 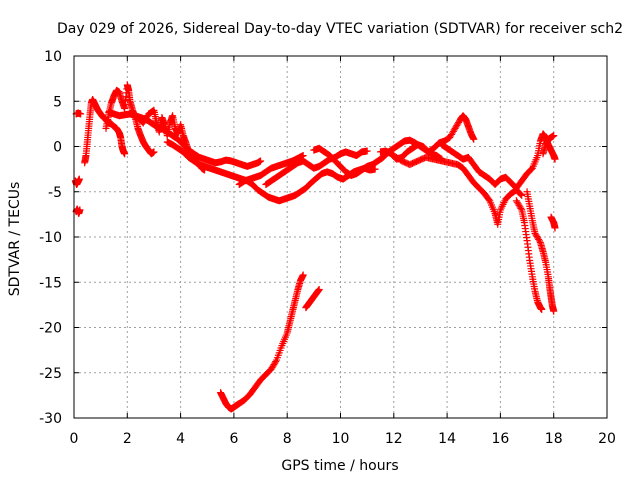 What do you see at coordinates (57, 148) in the screenshot?
I see `y-tick-label: 0` at bounding box center [57, 148].